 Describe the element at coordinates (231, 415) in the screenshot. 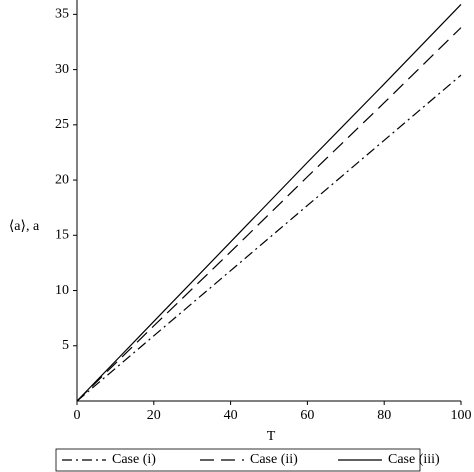

I see `x-tick-label: 40` at that location.